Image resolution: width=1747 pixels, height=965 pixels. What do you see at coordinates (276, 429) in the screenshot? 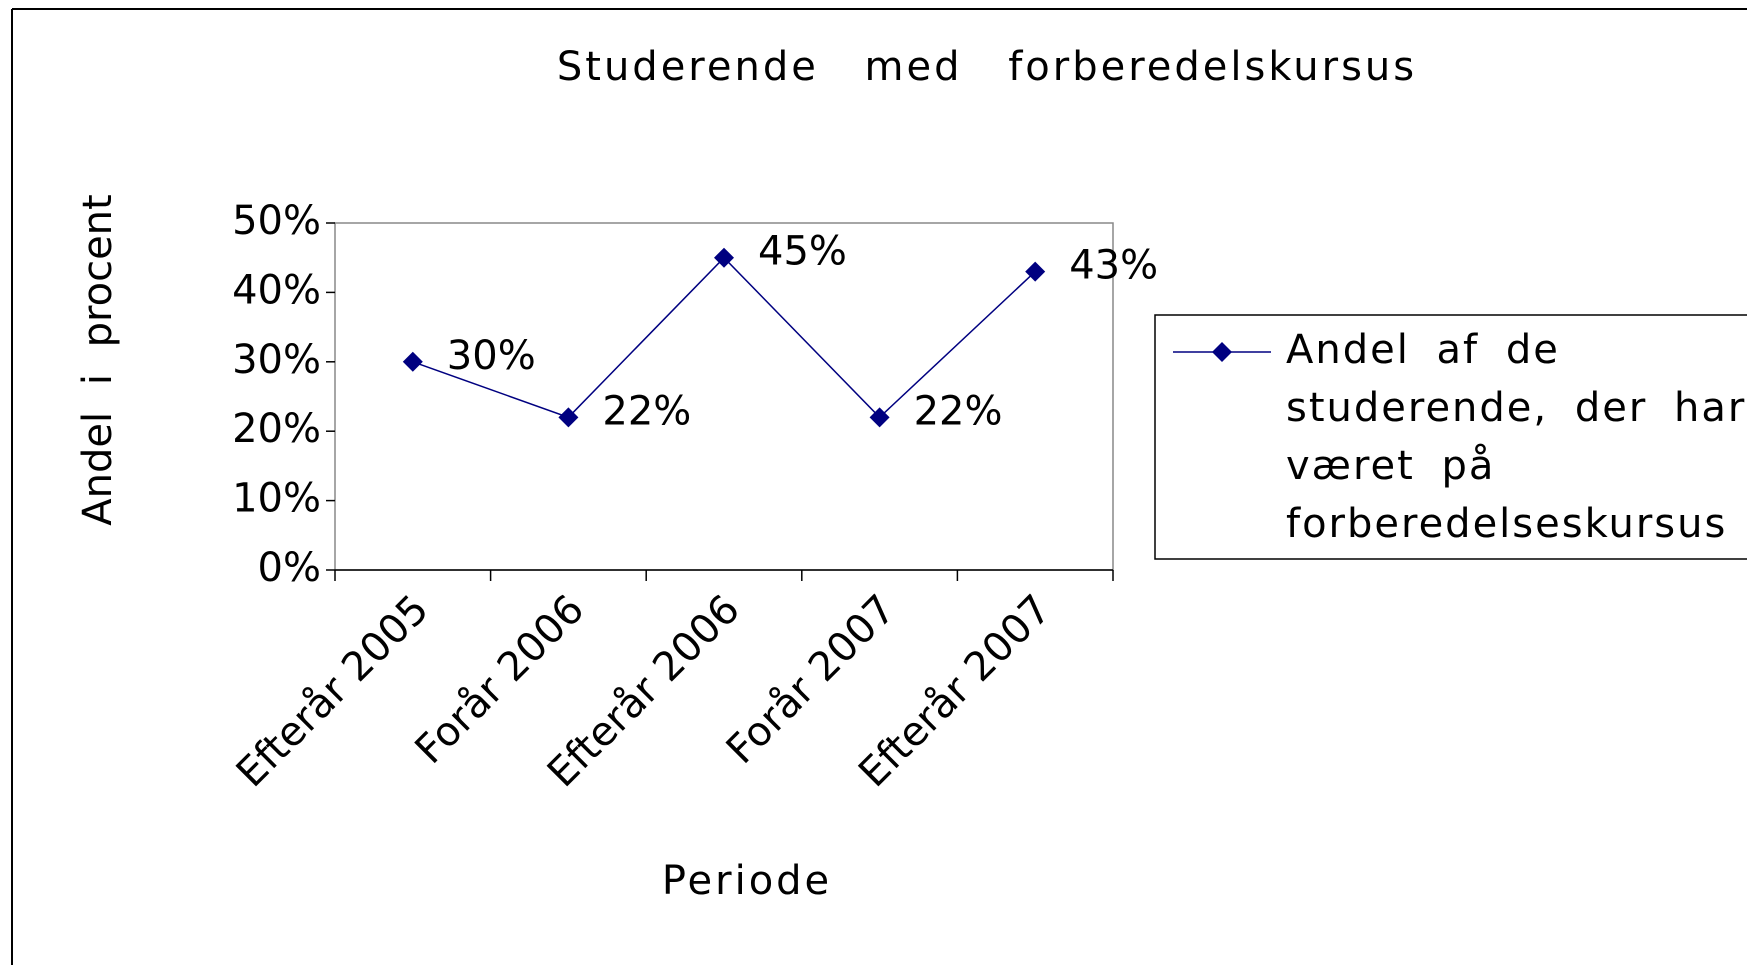
I see `y-tick-label: 20%` at bounding box center [276, 429].